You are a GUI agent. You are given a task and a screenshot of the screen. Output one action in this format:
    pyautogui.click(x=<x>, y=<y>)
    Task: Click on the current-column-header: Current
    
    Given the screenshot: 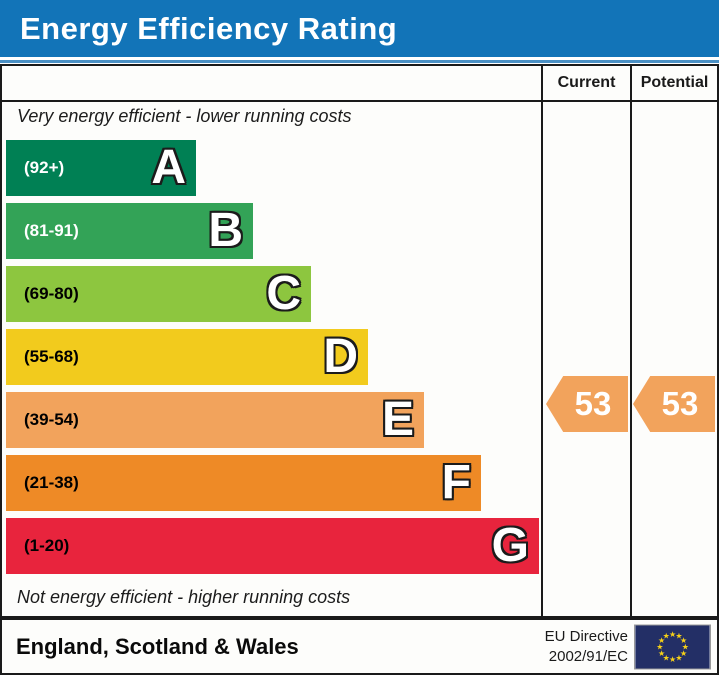 What is the action you would take?
    pyautogui.click(x=586, y=82)
    